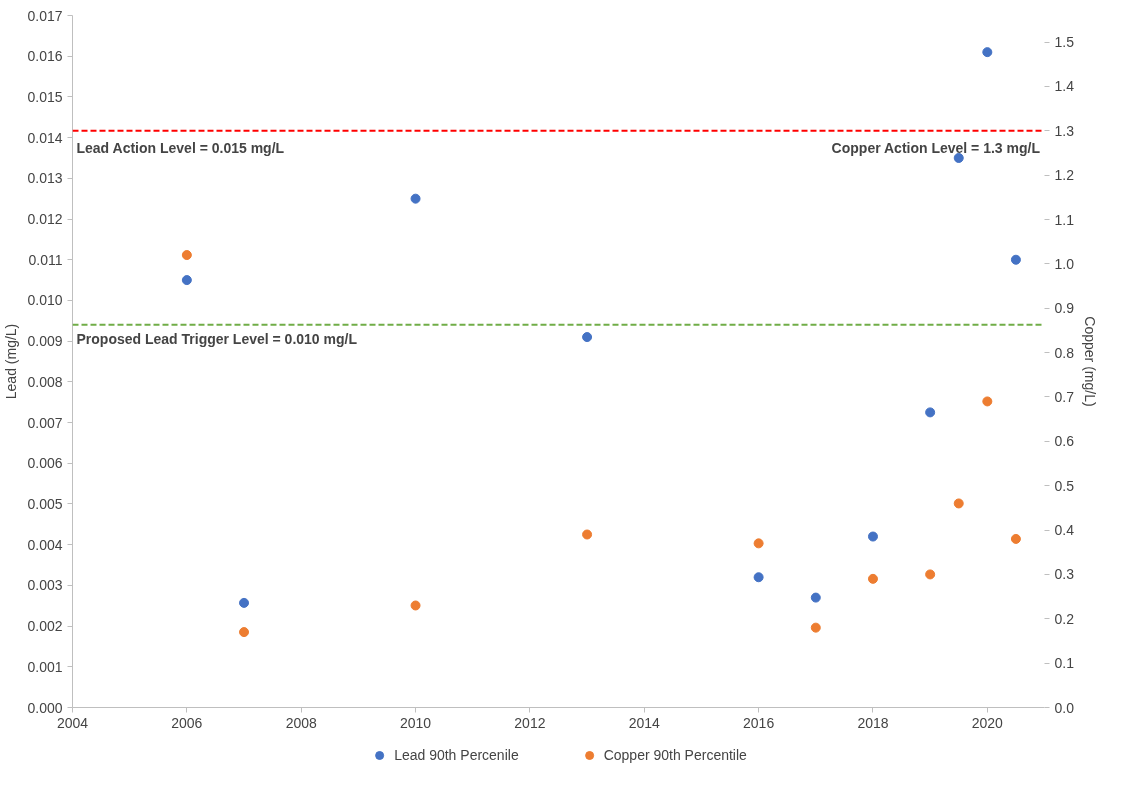 The image size is (1123, 807). Describe the element at coordinates (45, 503) in the screenshot. I see `y-tick-label: 0.005` at that location.